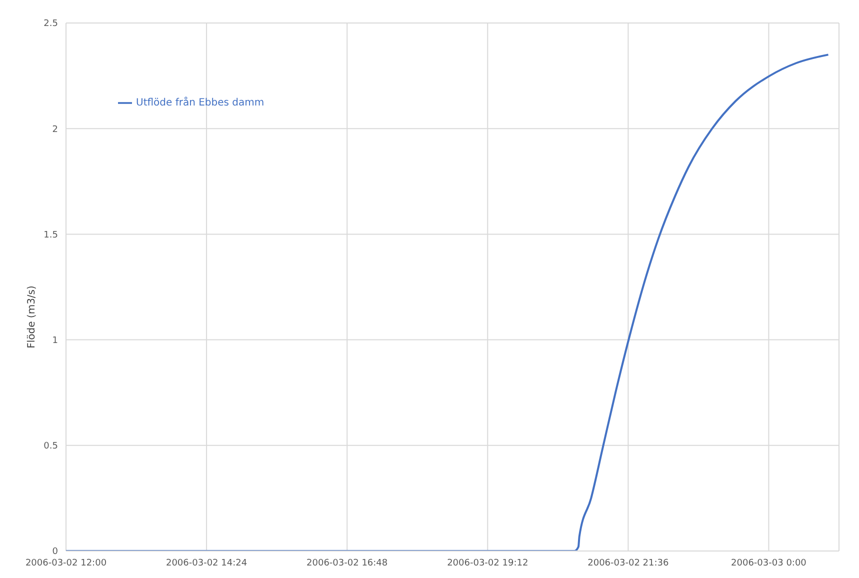  Describe the element at coordinates (207, 563) in the screenshot. I see `x-tick-label: 2006-03-02 14:24` at that location.